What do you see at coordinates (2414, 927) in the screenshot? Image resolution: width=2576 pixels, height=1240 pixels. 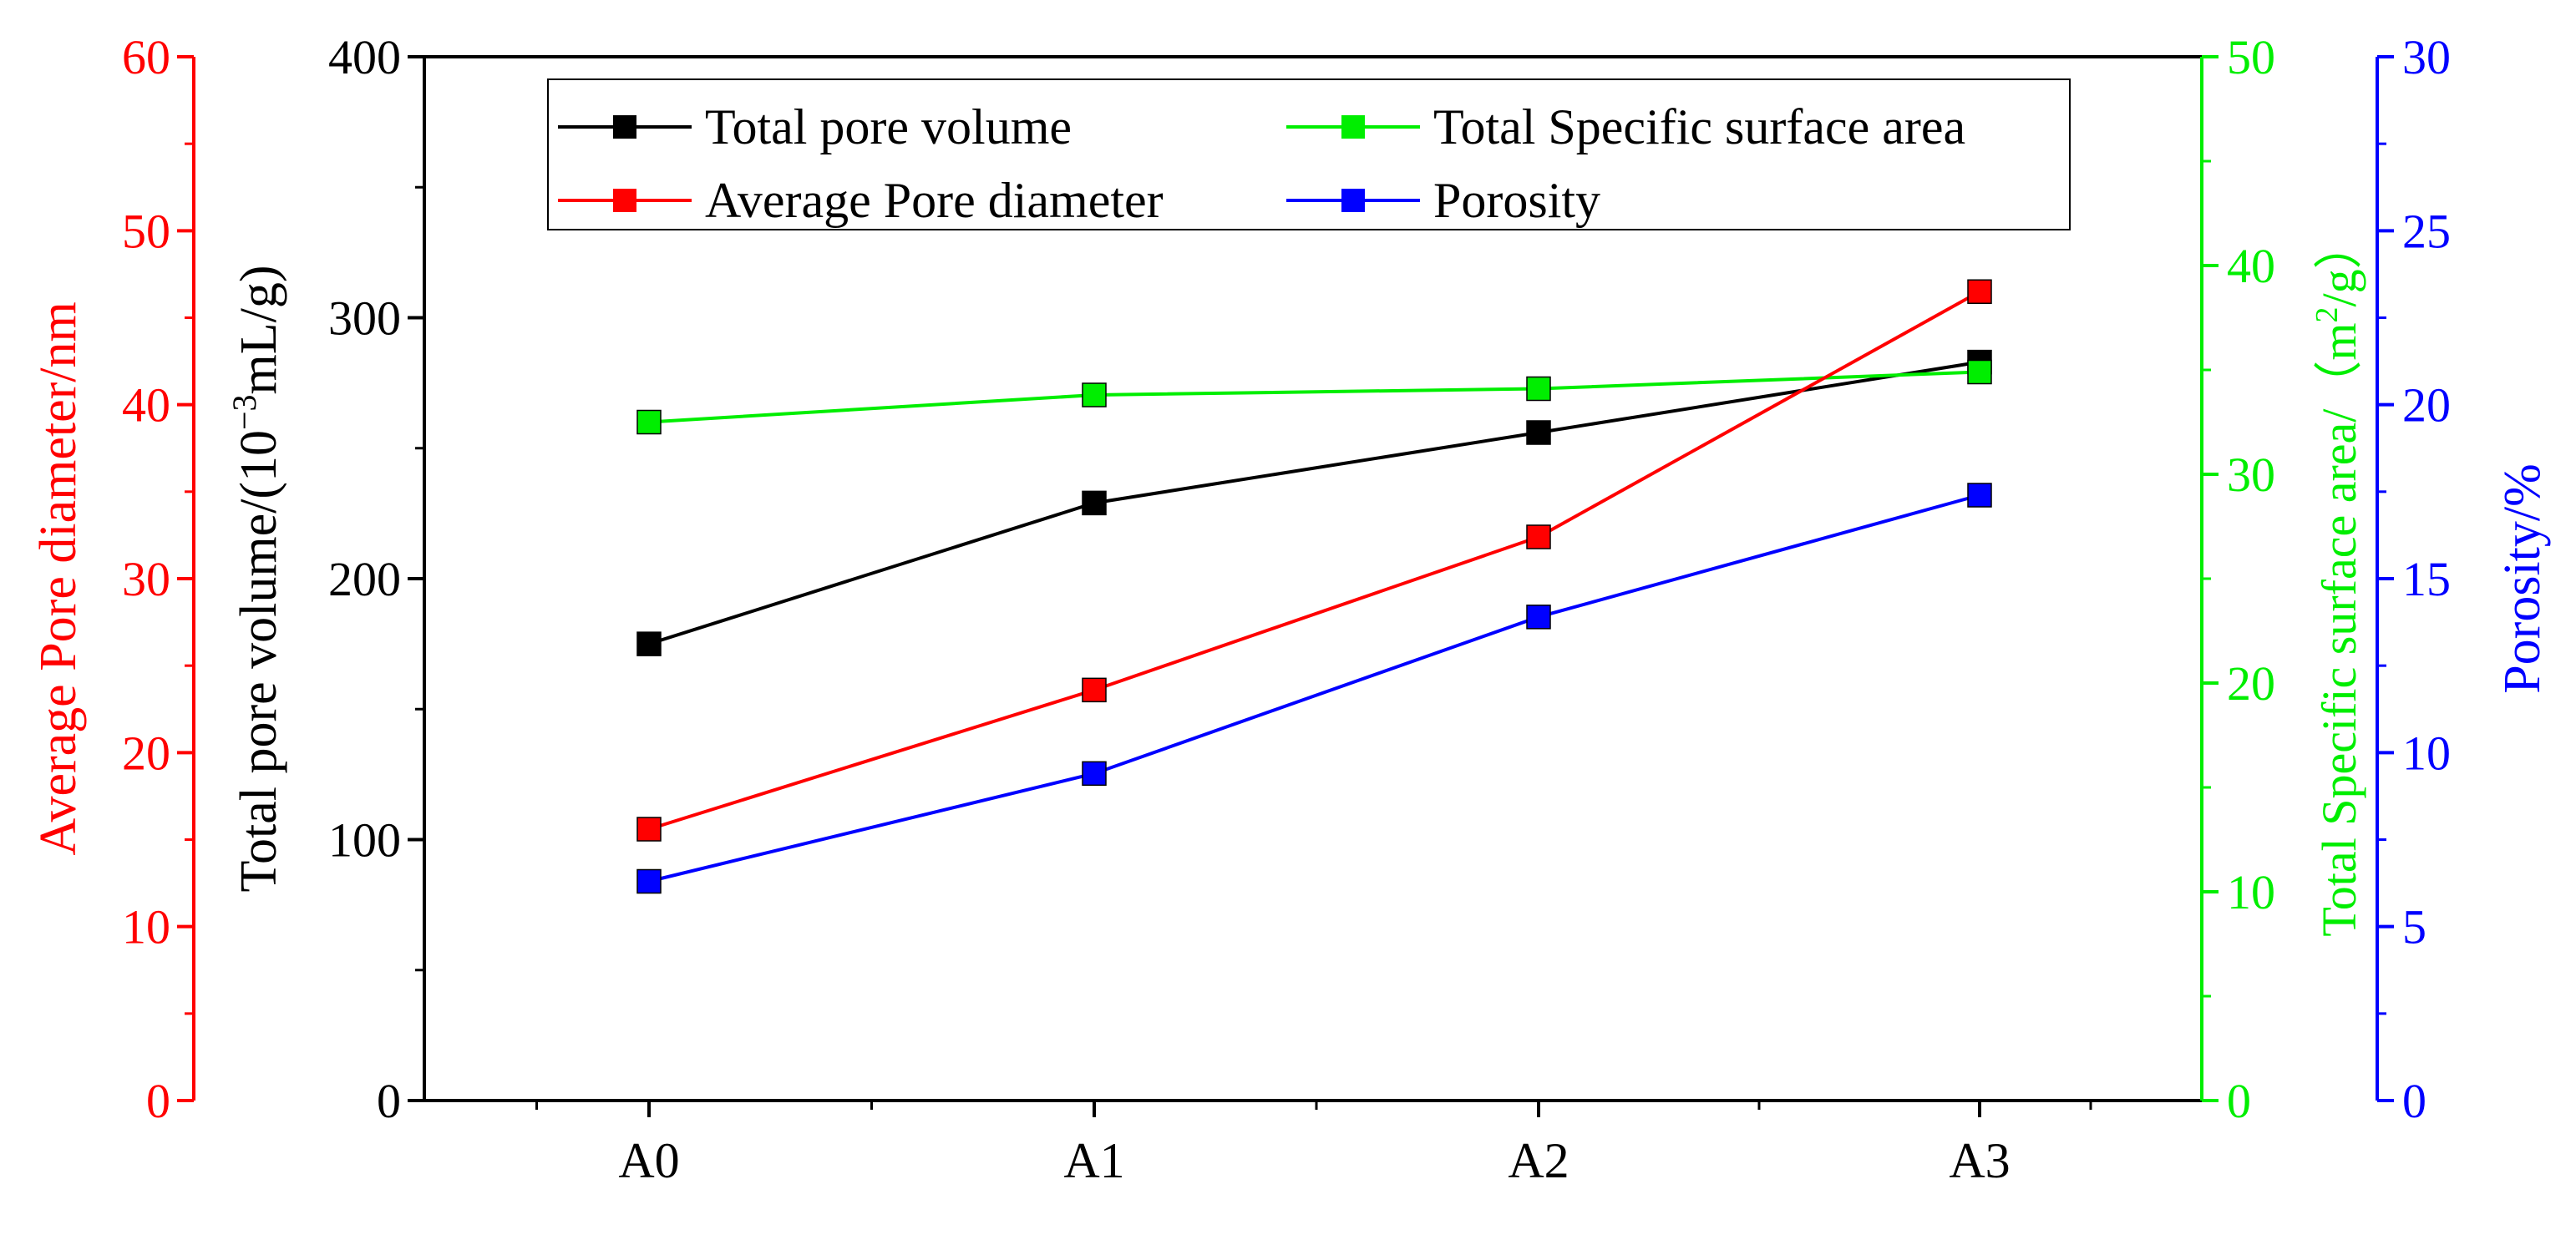 I see `right-outer-tick-label: 5` at bounding box center [2414, 927].